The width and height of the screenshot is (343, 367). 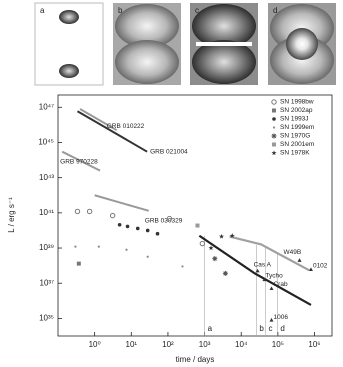 What do you see at coordinates (314, 344) in the screenshot?
I see `x-tick-label: 10⁶` at bounding box center [314, 344].